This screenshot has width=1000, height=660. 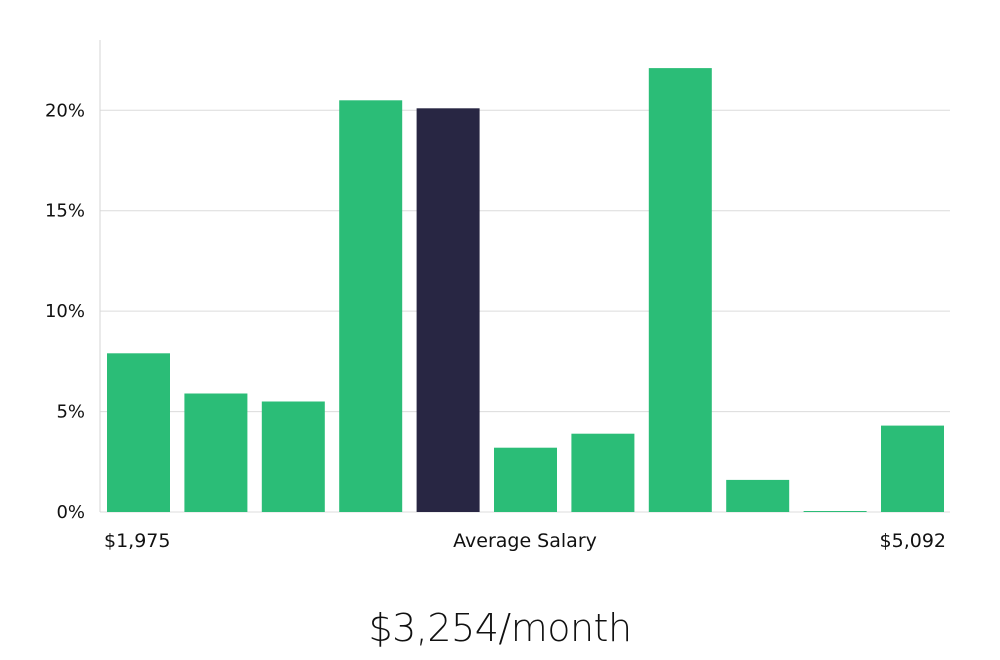 What do you see at coordinates (137, 541) in the screenshot?
I see `x-min-label: $1,975` at bounding box center [137, 541].